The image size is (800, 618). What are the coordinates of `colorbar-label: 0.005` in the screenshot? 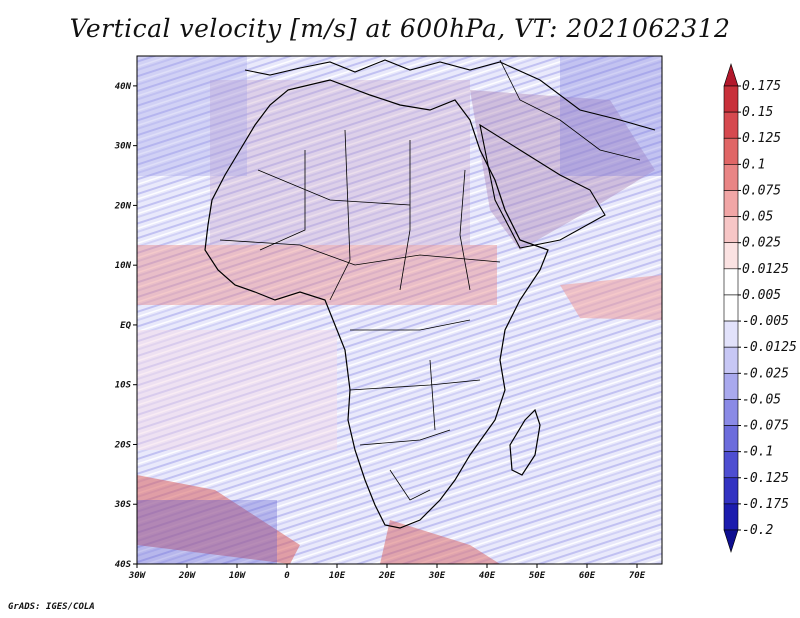 It's located at (761, 295).